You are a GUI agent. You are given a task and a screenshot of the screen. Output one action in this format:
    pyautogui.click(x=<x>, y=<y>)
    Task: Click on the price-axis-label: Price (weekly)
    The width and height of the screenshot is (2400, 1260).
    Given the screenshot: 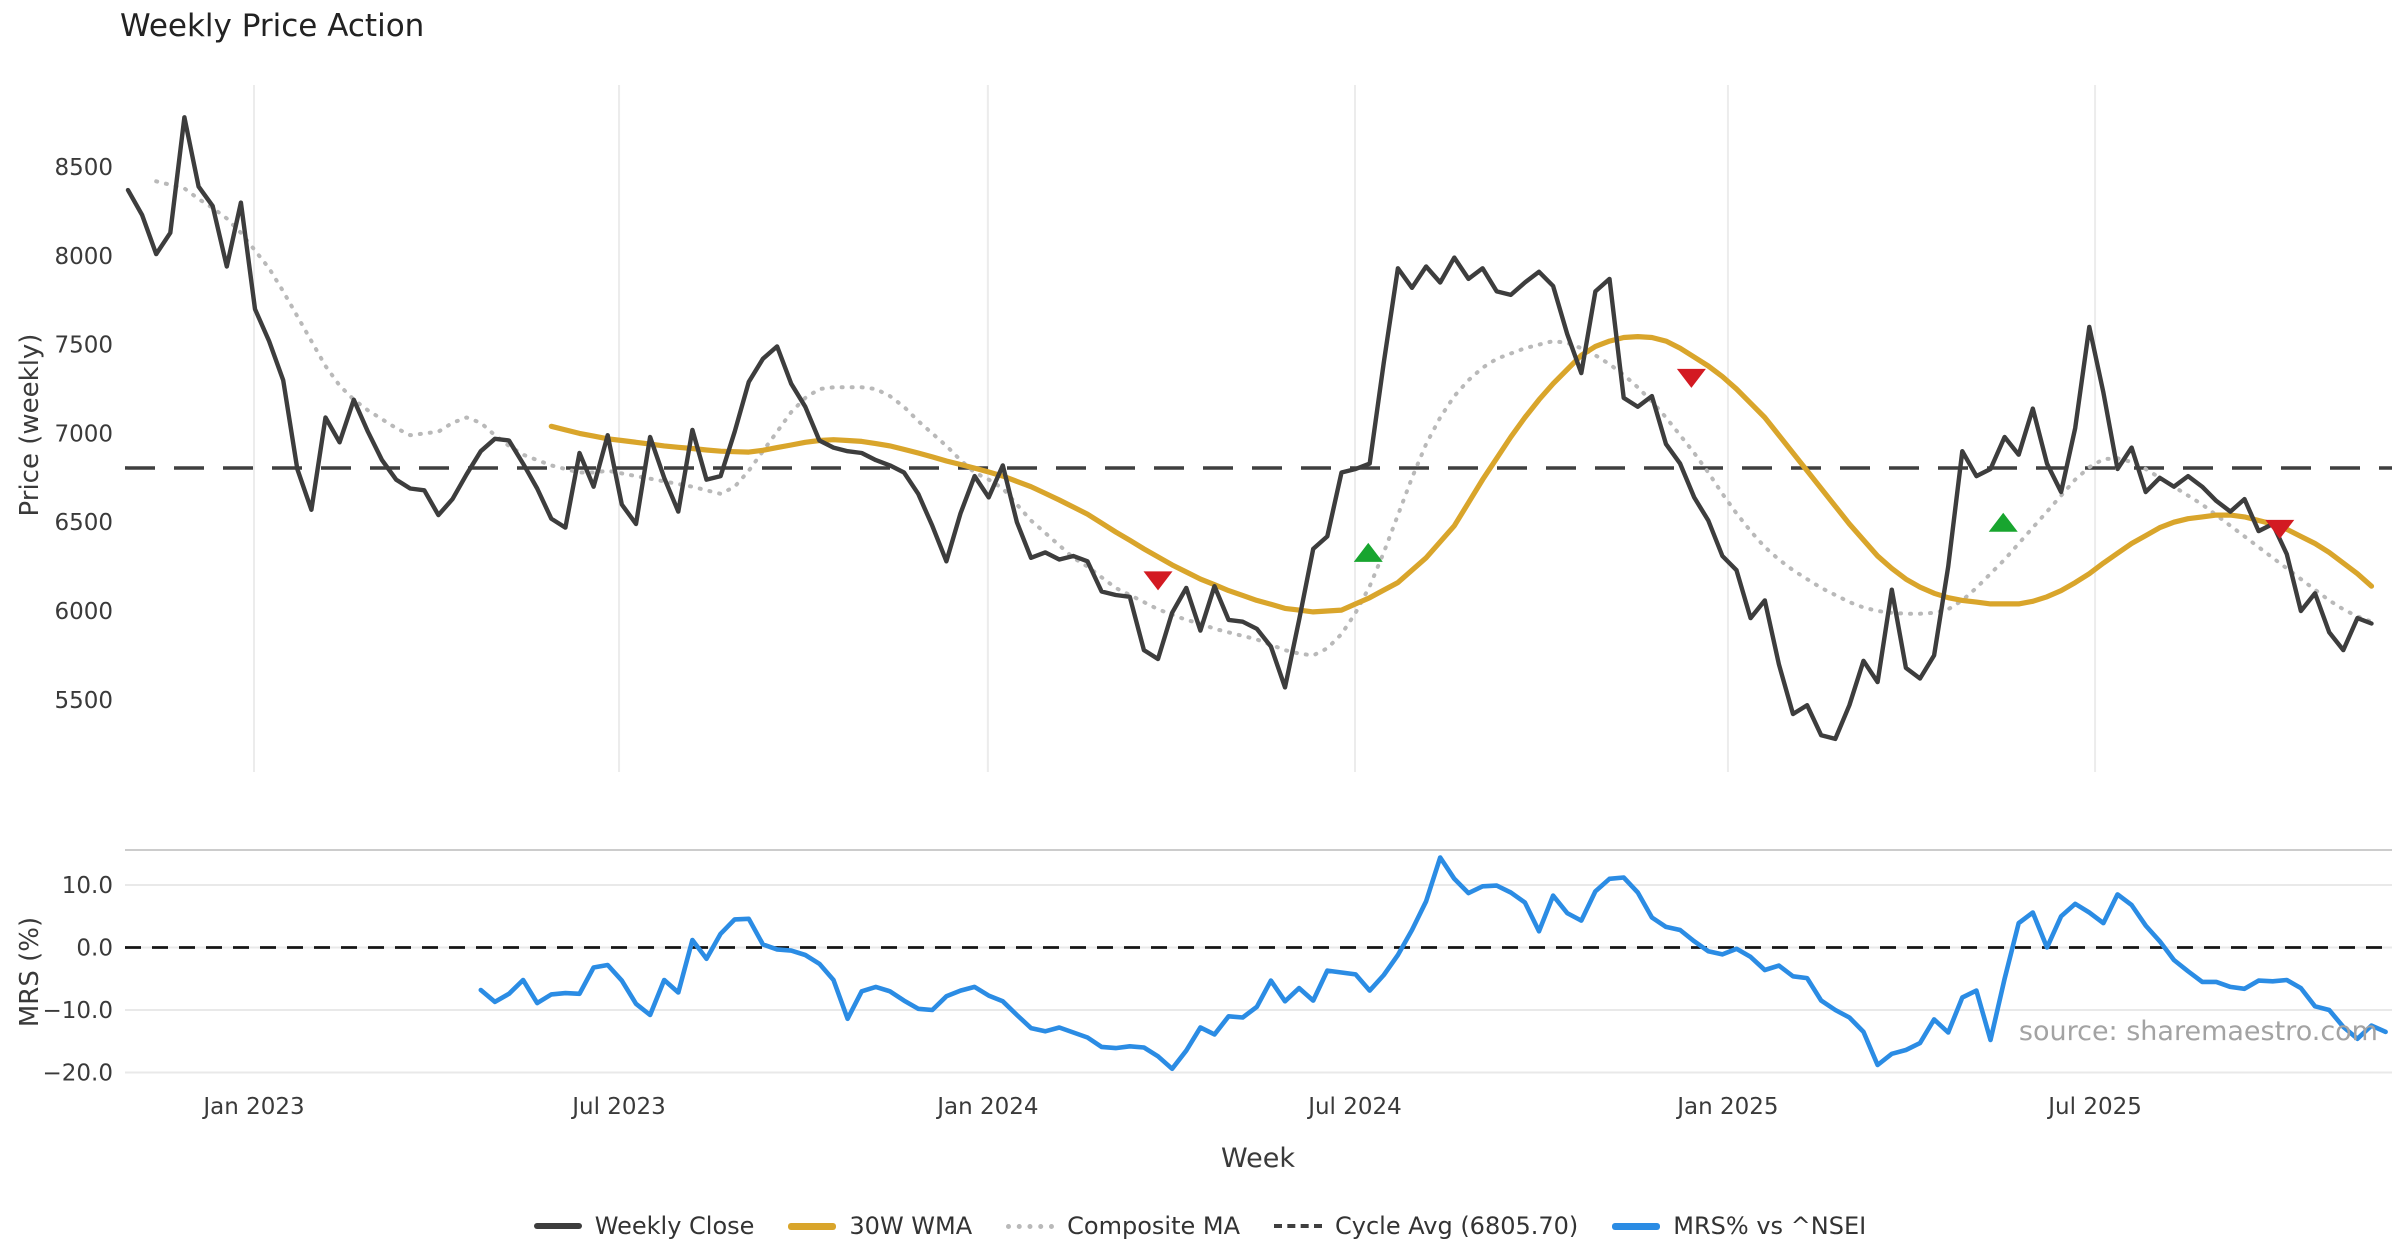 What is the action you would take?
    pyautogui.click(x=30, y=425)
    